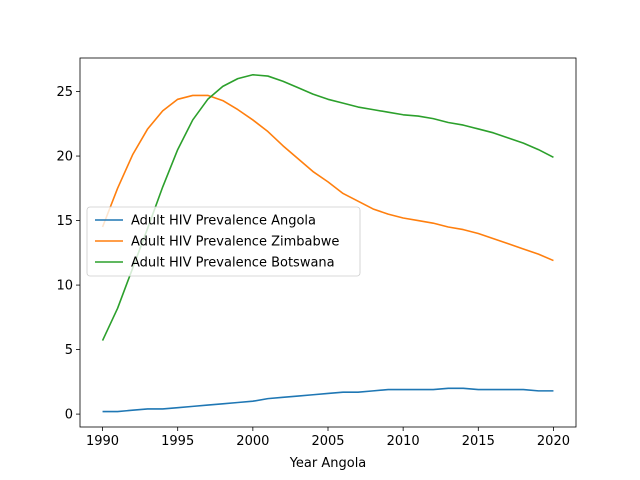  I want to click on y-tick-label: 20, so click(64, 157).